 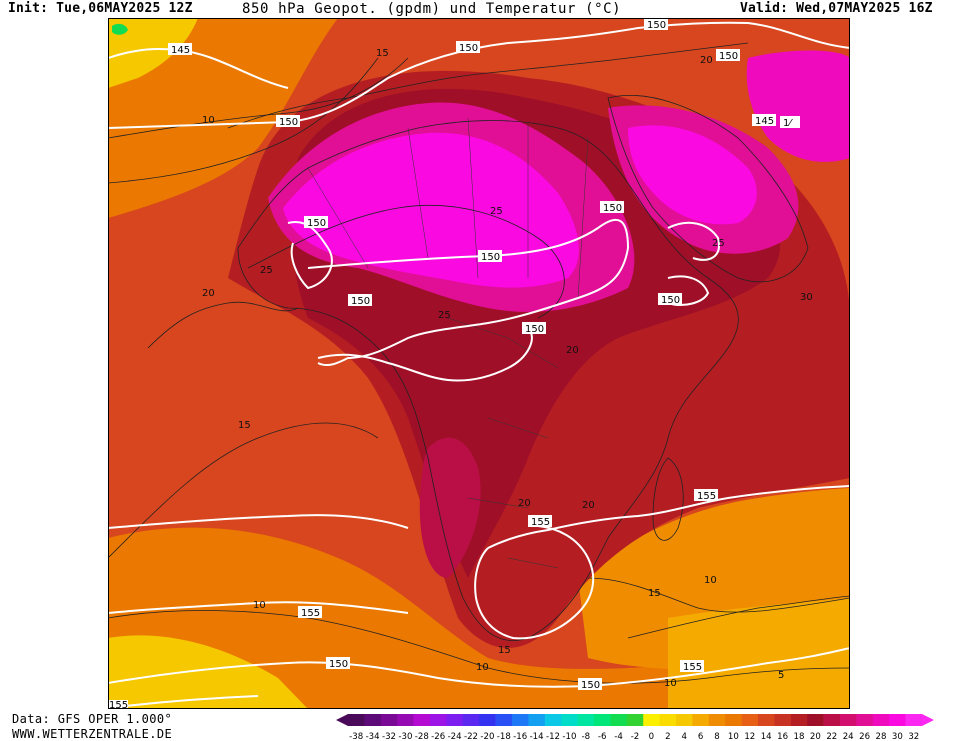 I want to click on legend-tick-label: -34, so click(x=373, y=736).